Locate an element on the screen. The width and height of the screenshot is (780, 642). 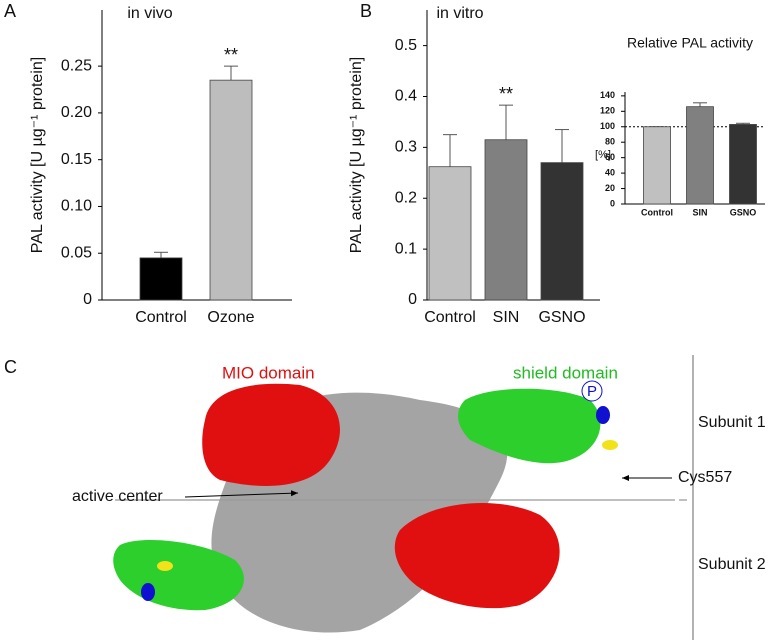
panel-label: B is located at coordinates (366, 11).